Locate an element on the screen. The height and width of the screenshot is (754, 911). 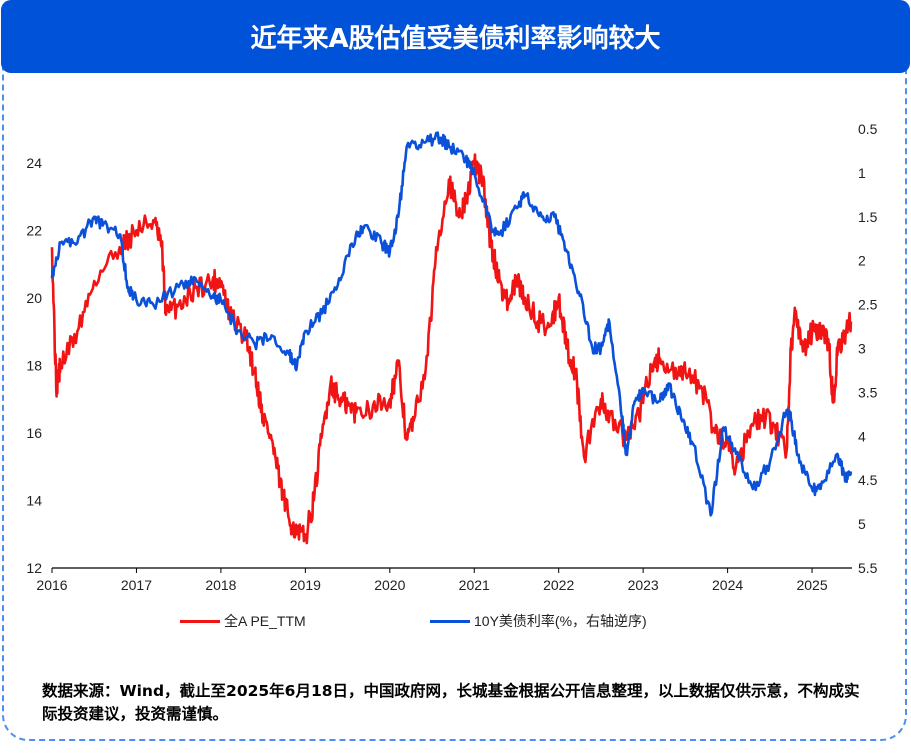
y-left-tick-label: 20 is located at coordinates (34, 298).